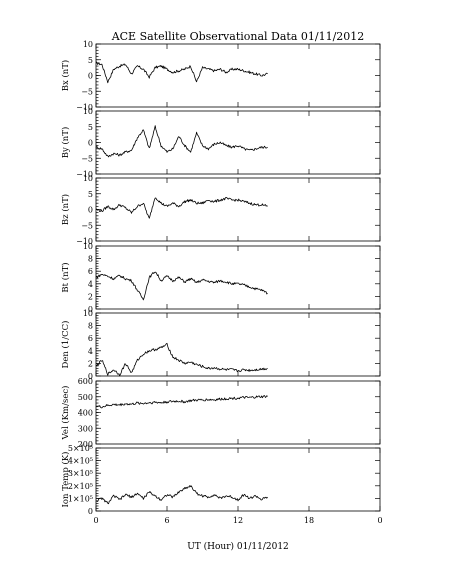 This screenshot has height=566, width=453. I want to click on y-tick-label: 500, so click(85, 397).